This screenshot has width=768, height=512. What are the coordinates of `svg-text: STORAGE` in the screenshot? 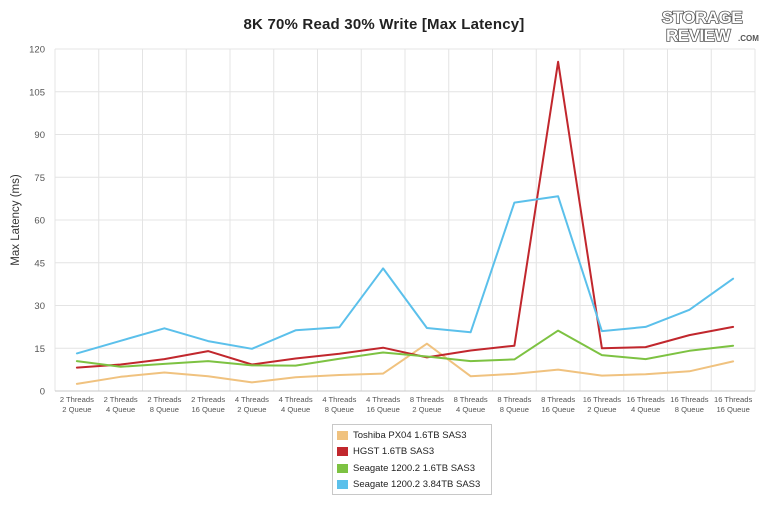 It's located at (702, 17).